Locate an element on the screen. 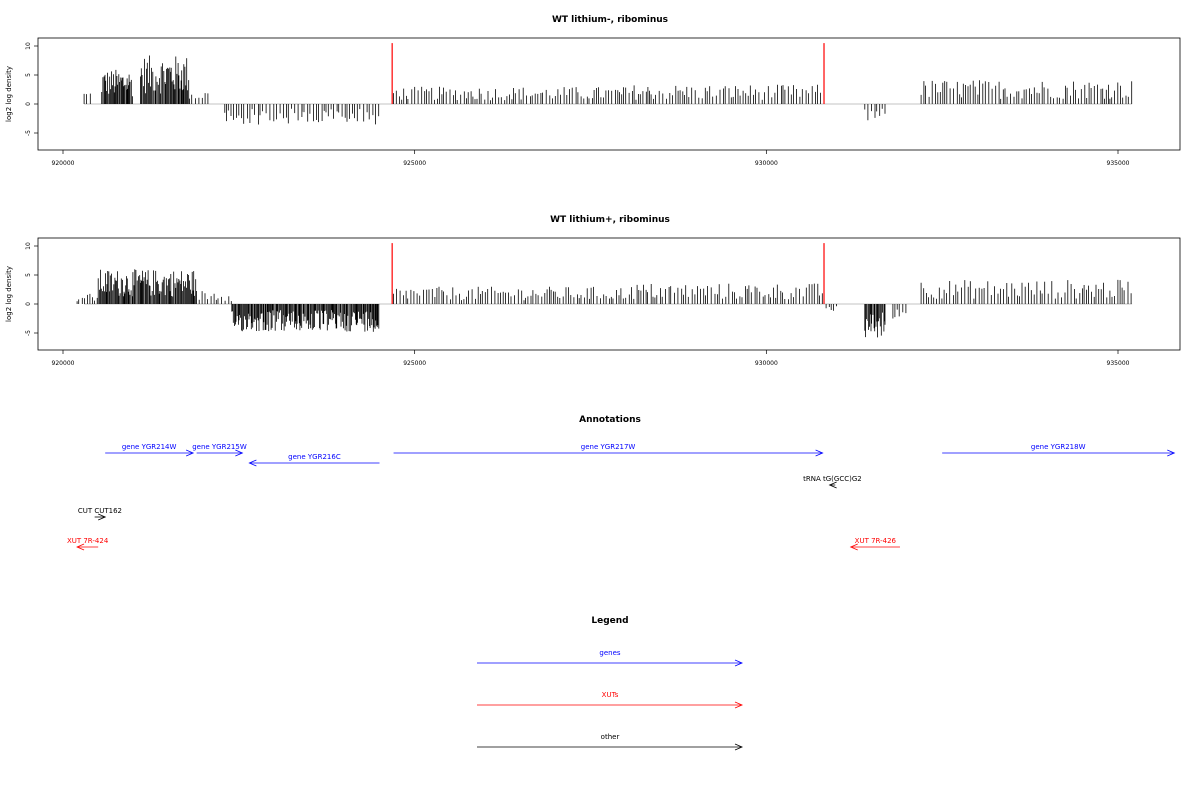 This screenshot has width=1200, height=800. legend-section: Legend genes XUTs other is located at coordinates (610, 683).